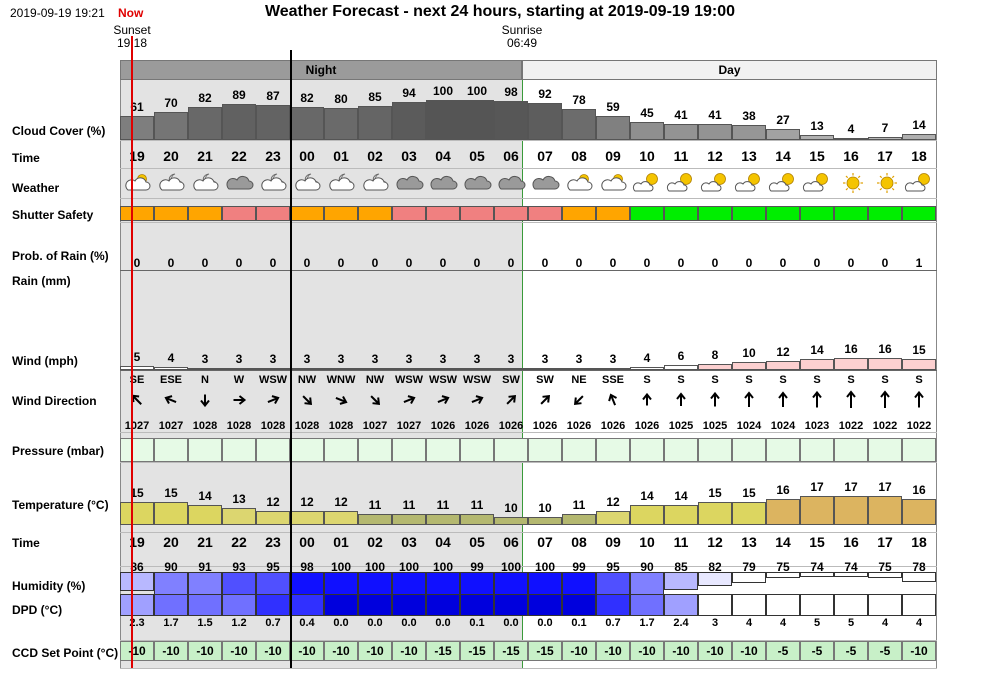 This screenshot has width=1000, height=680. I want to click on time-cell: 06, so click(511, 542).